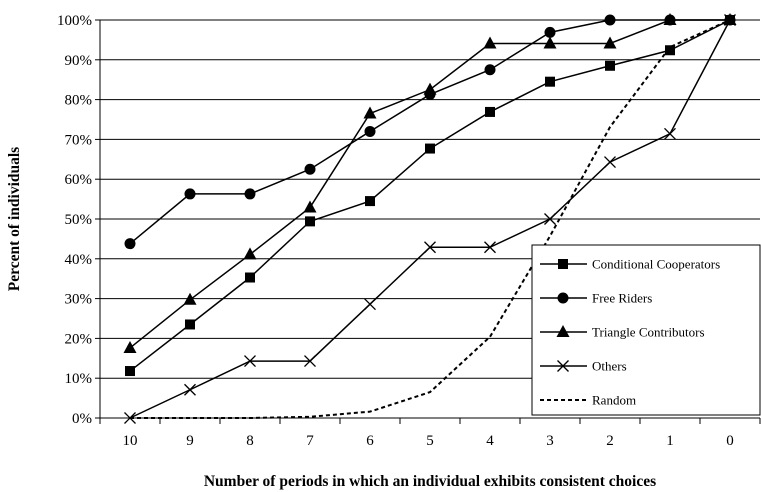 This screenshot has width=761, height=492. I want to click on x-tick-label: 10, so click(130, 441).